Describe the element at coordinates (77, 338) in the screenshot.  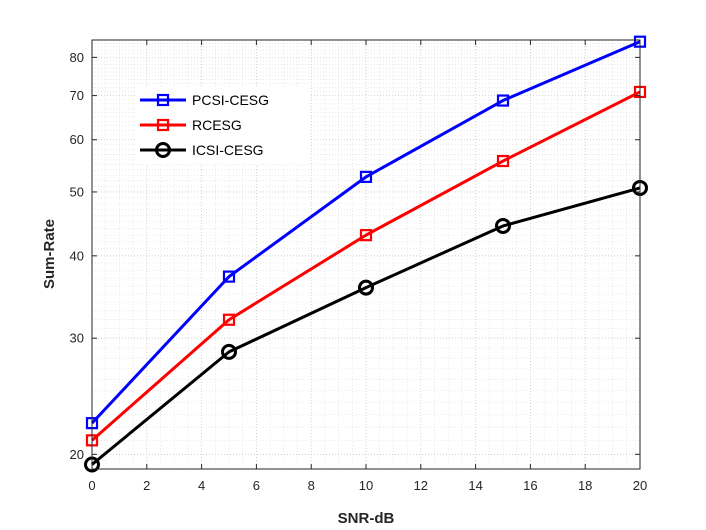
I see `y-tick-label: 30` at that location.